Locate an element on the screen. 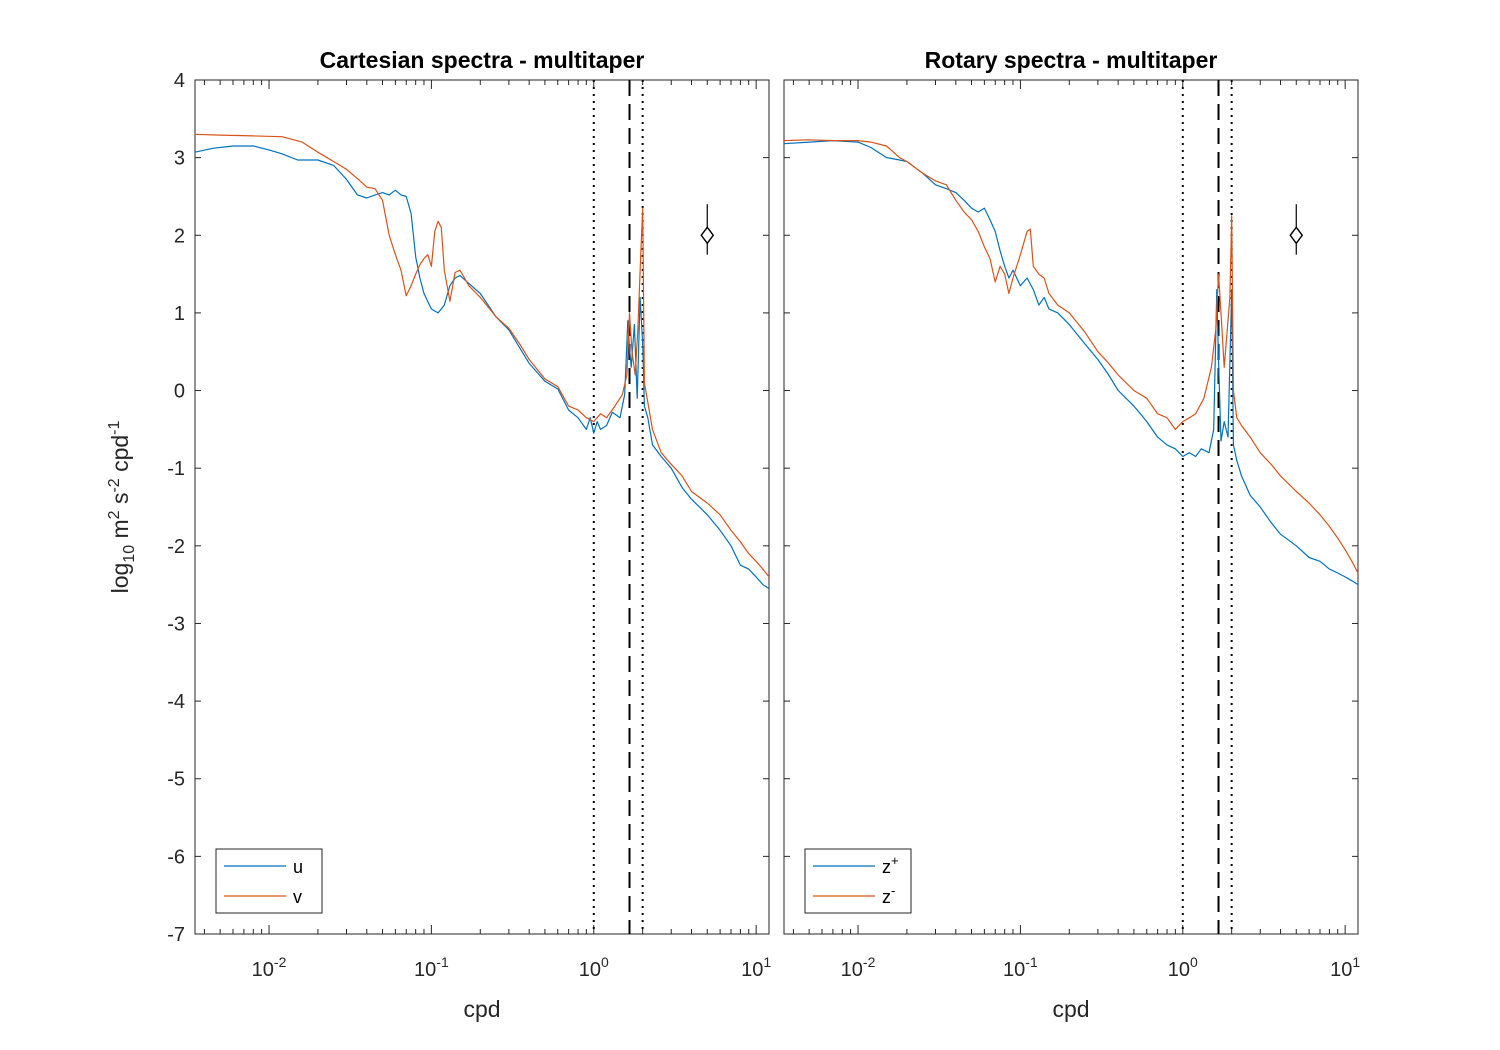 This screenshot has width=1500, height=1050. y-tick-label: -7 is located at coordinates (176, 935).